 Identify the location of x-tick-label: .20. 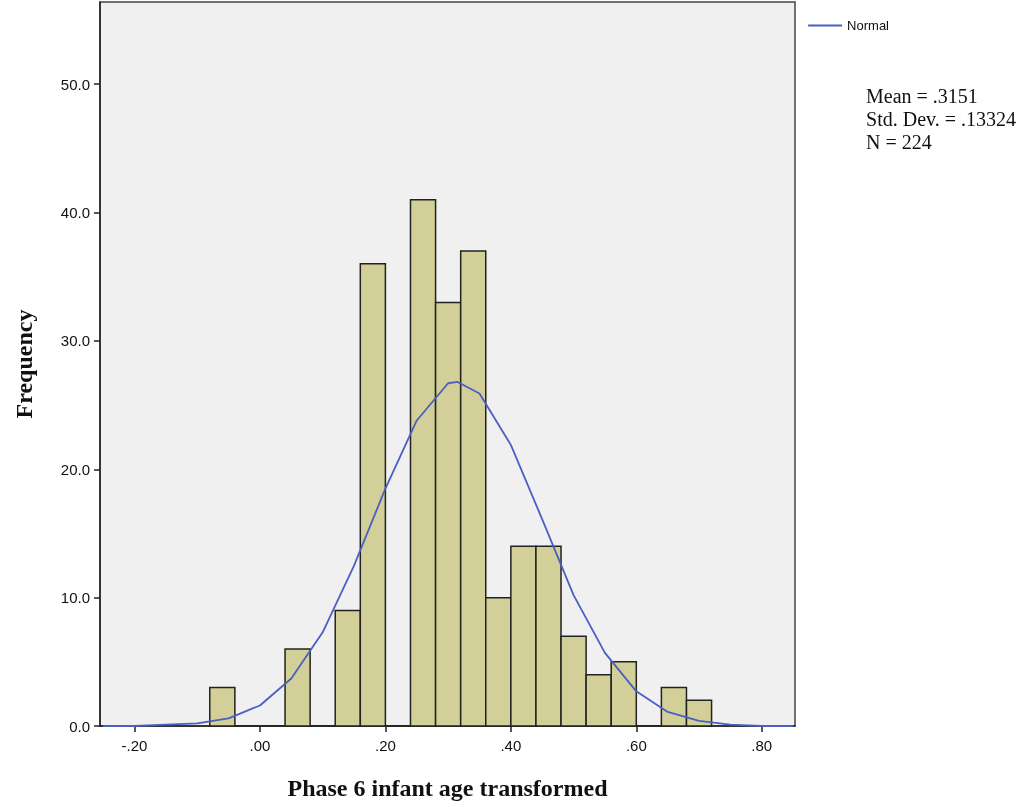
(385, 745).